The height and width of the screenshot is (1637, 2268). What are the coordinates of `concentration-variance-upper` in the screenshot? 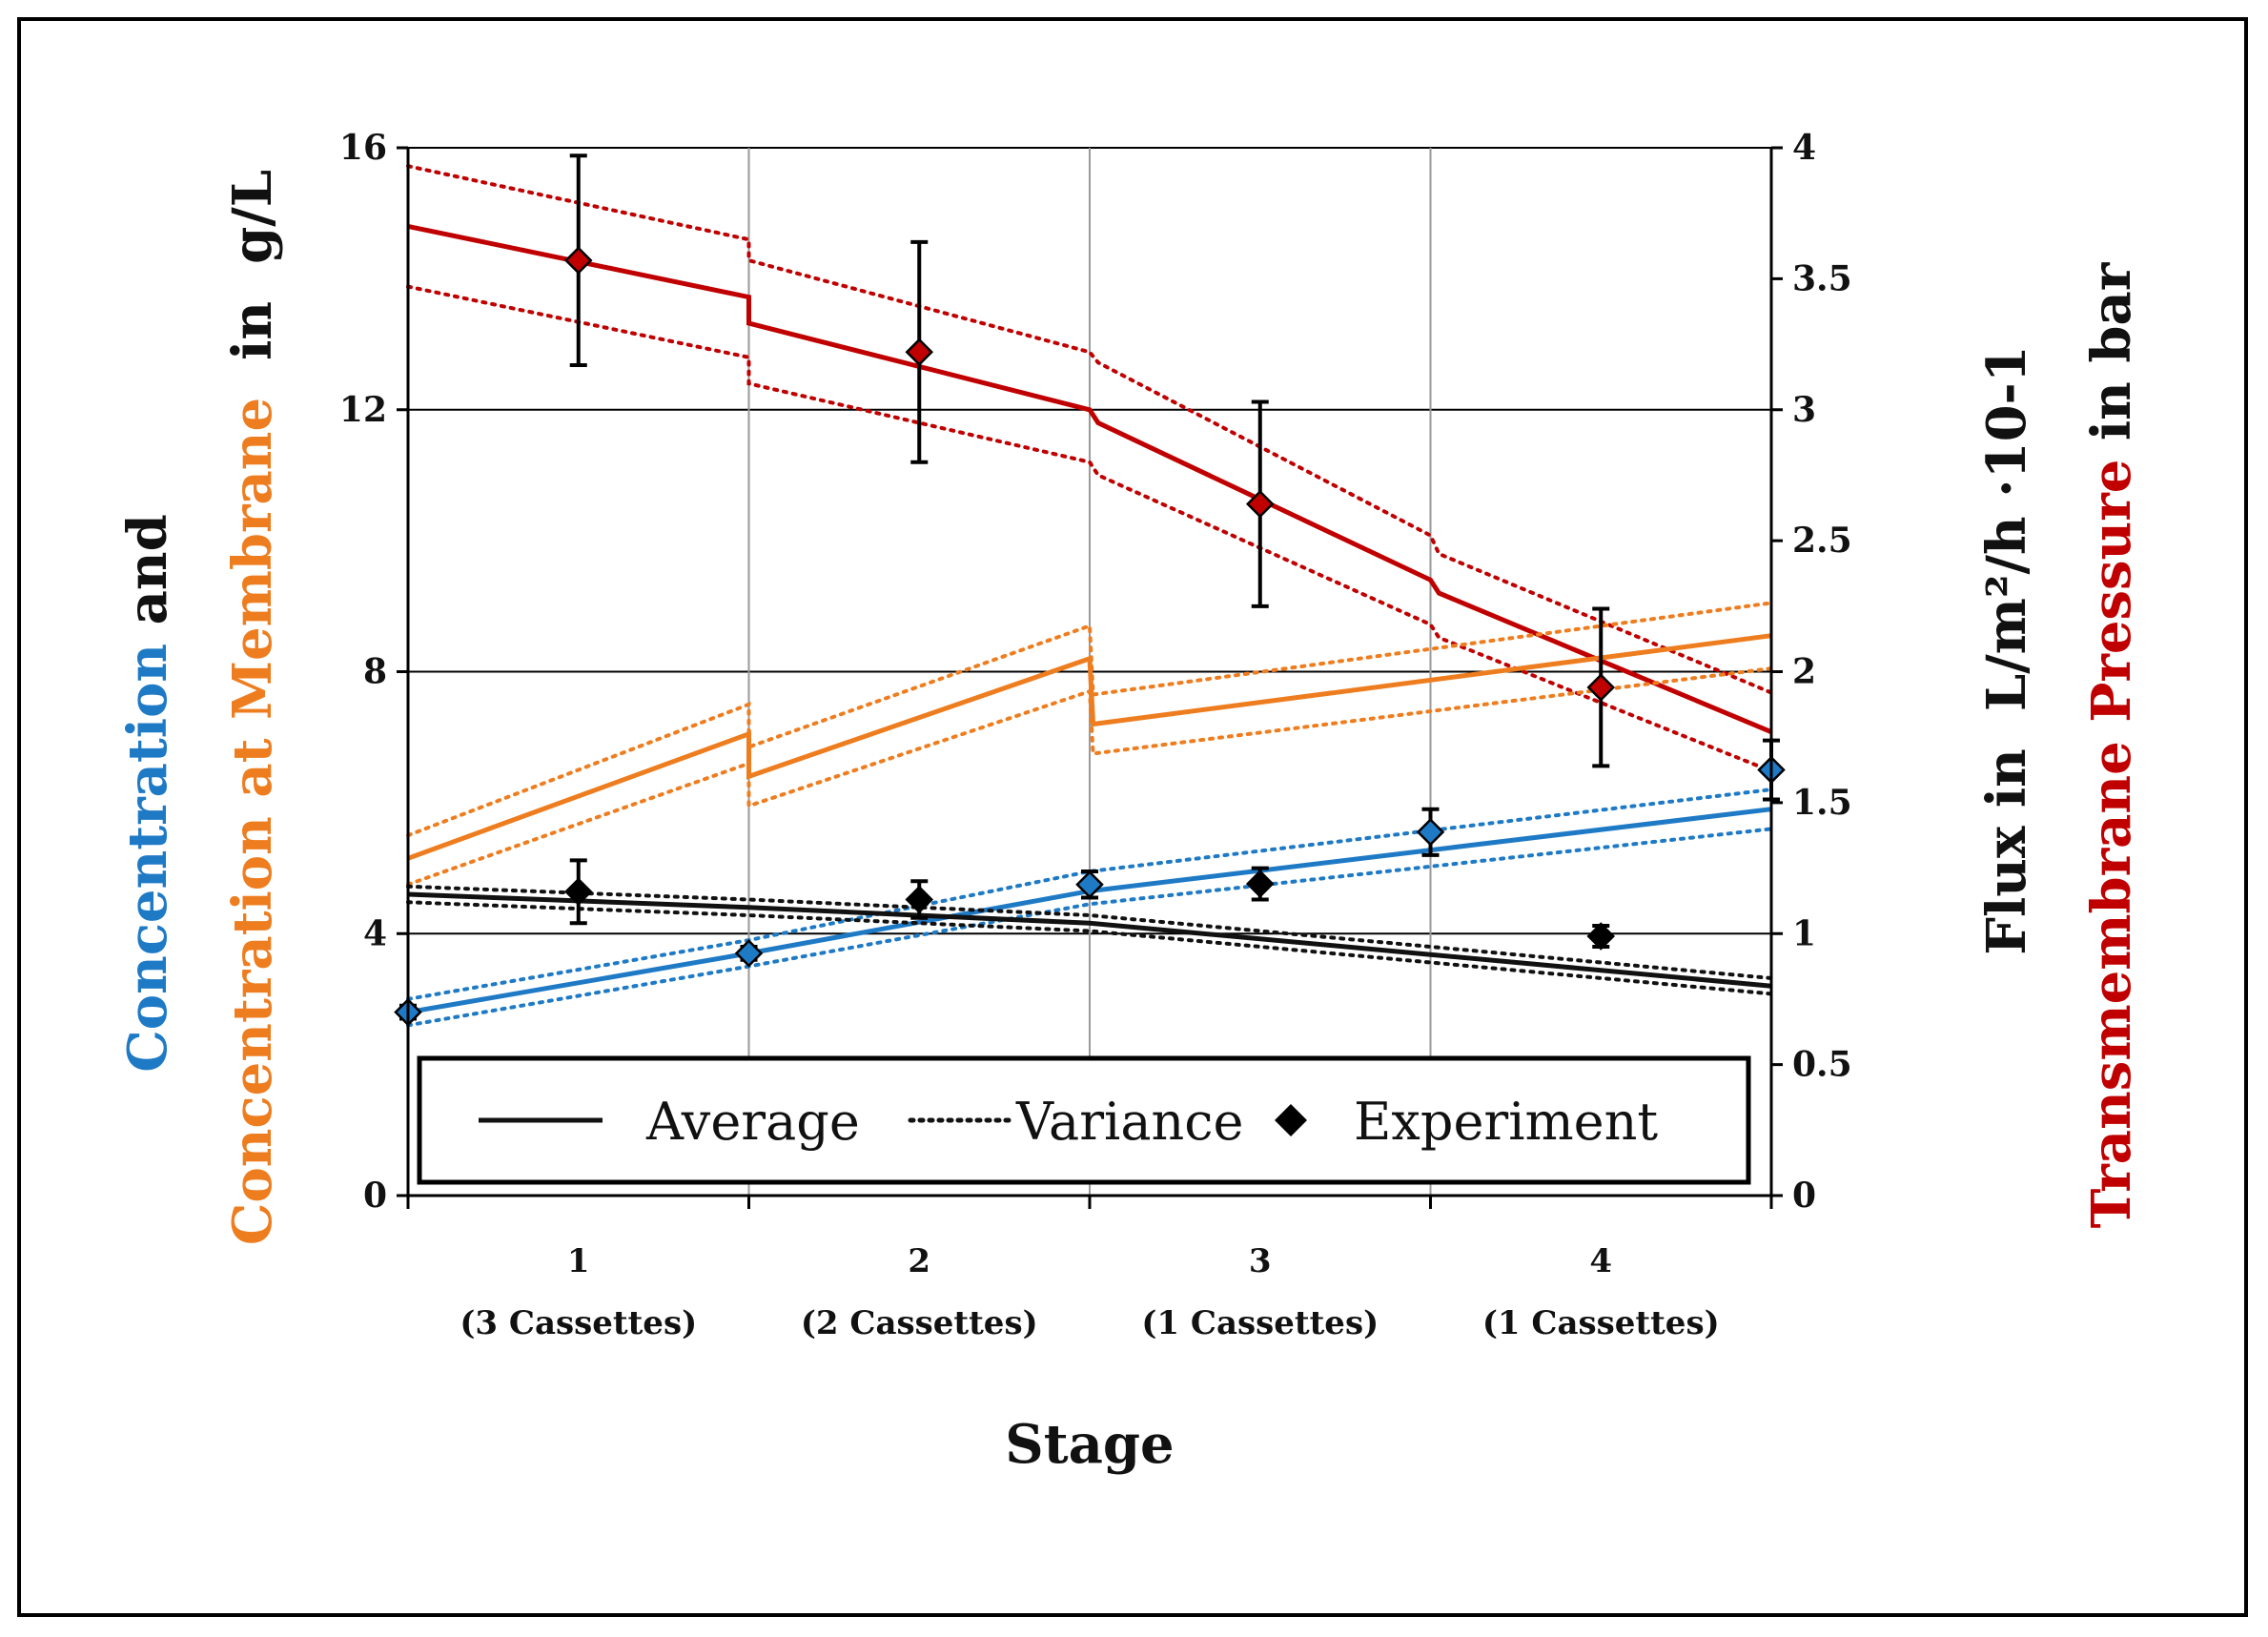 It's located at (1089, 894).